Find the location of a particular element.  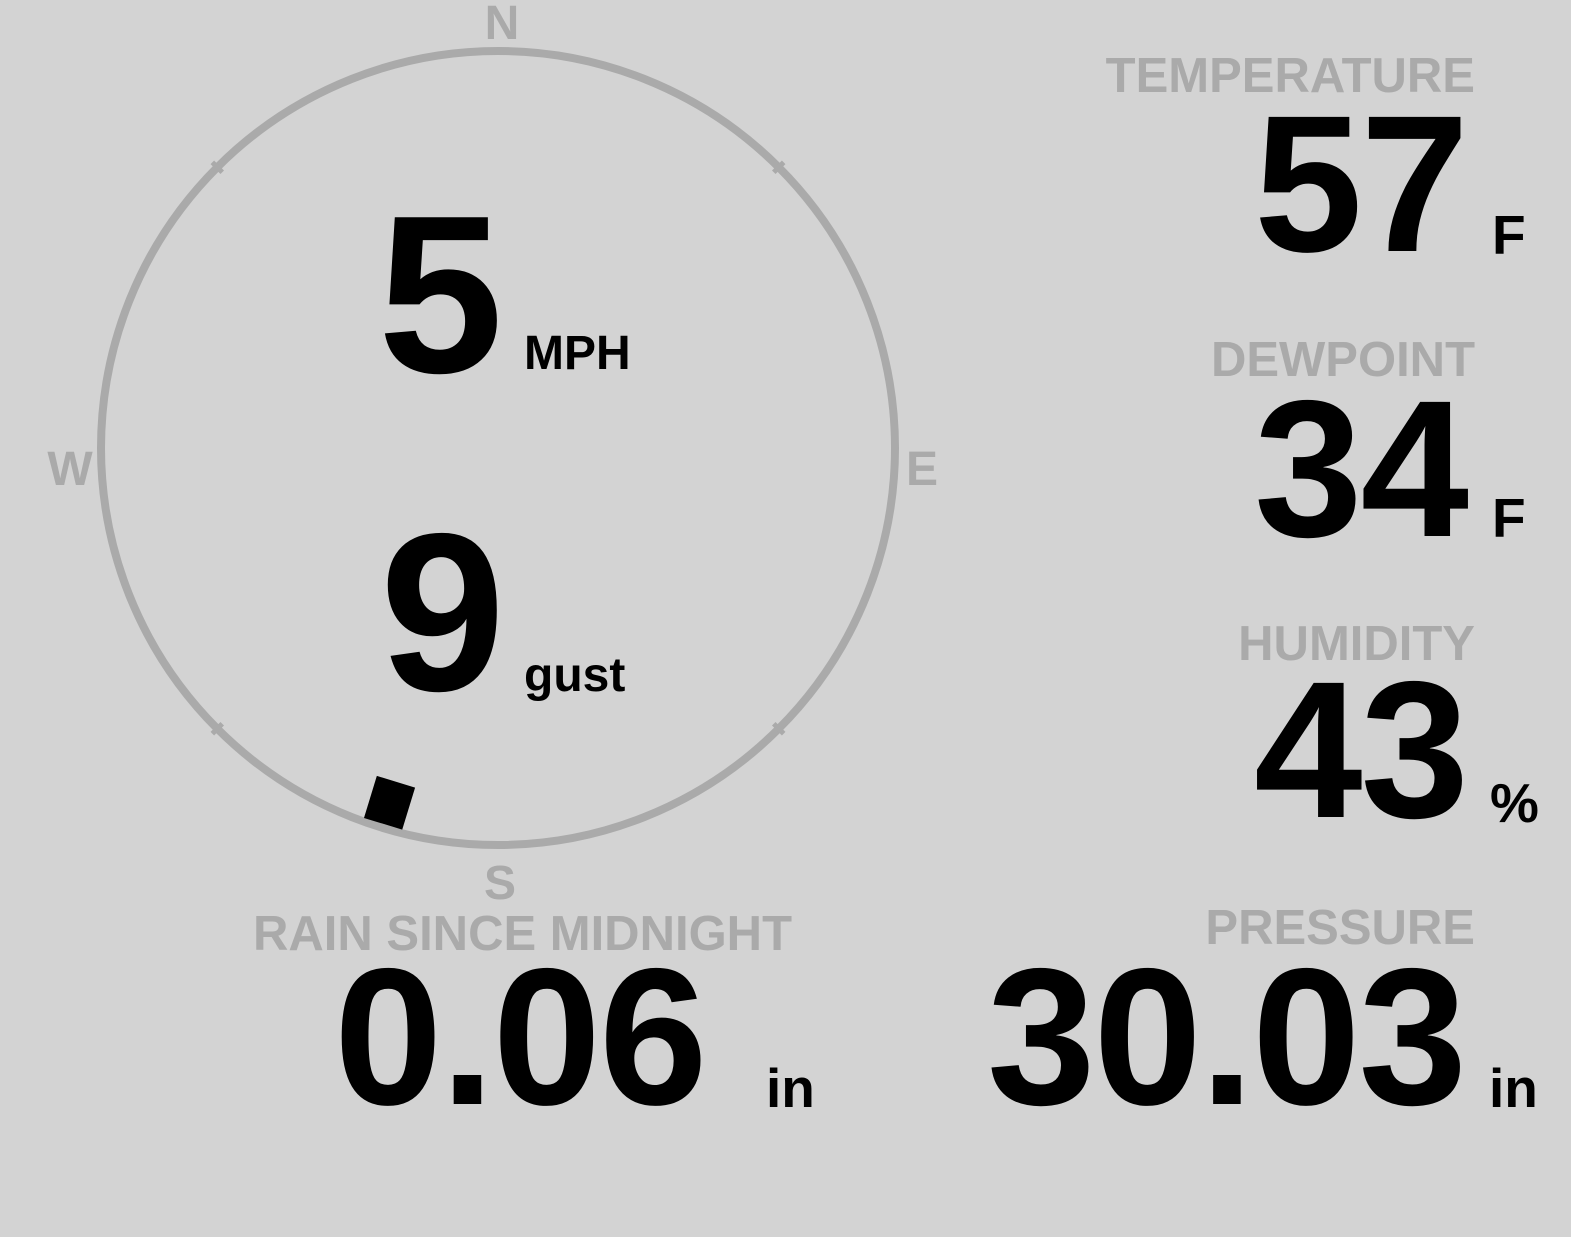

rain-unit: in is located at coordinates (790, 1088).